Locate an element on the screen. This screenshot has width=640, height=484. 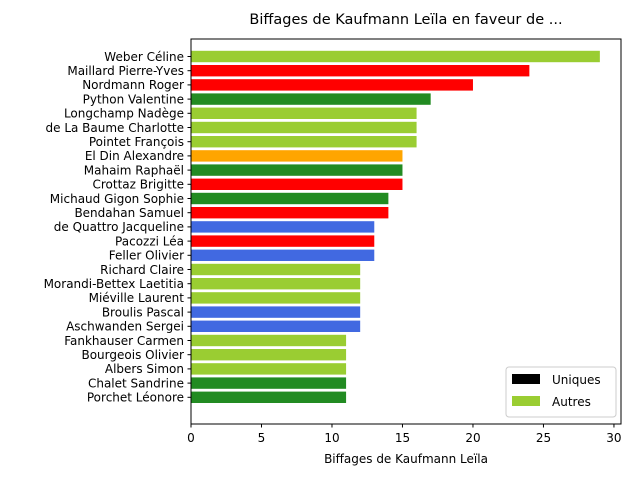
x-tick-label: 10 is located at coordinates (331, 438).